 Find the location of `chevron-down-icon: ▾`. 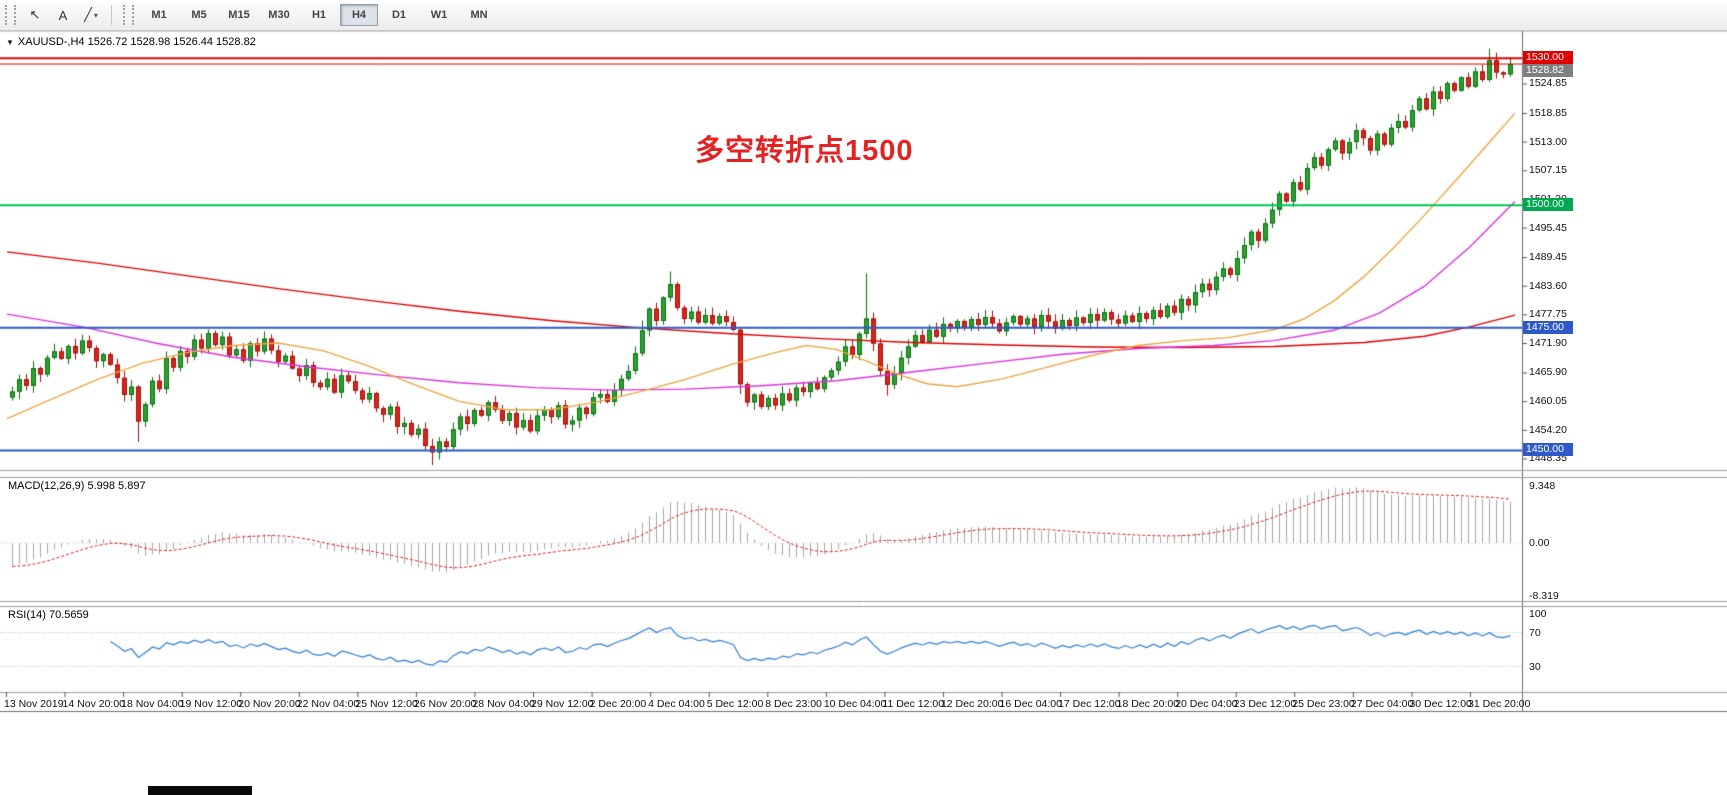

chevron-down-icon: ▾ is located at coordinates (95, 15).